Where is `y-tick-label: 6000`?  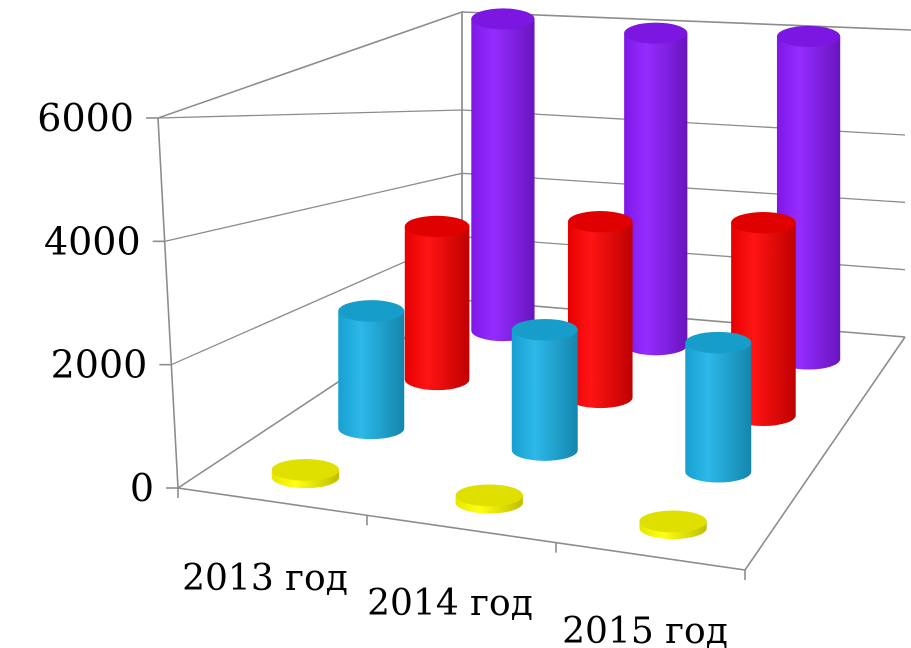 y-tick-label: 6000 is located at coordinates (85, 118).